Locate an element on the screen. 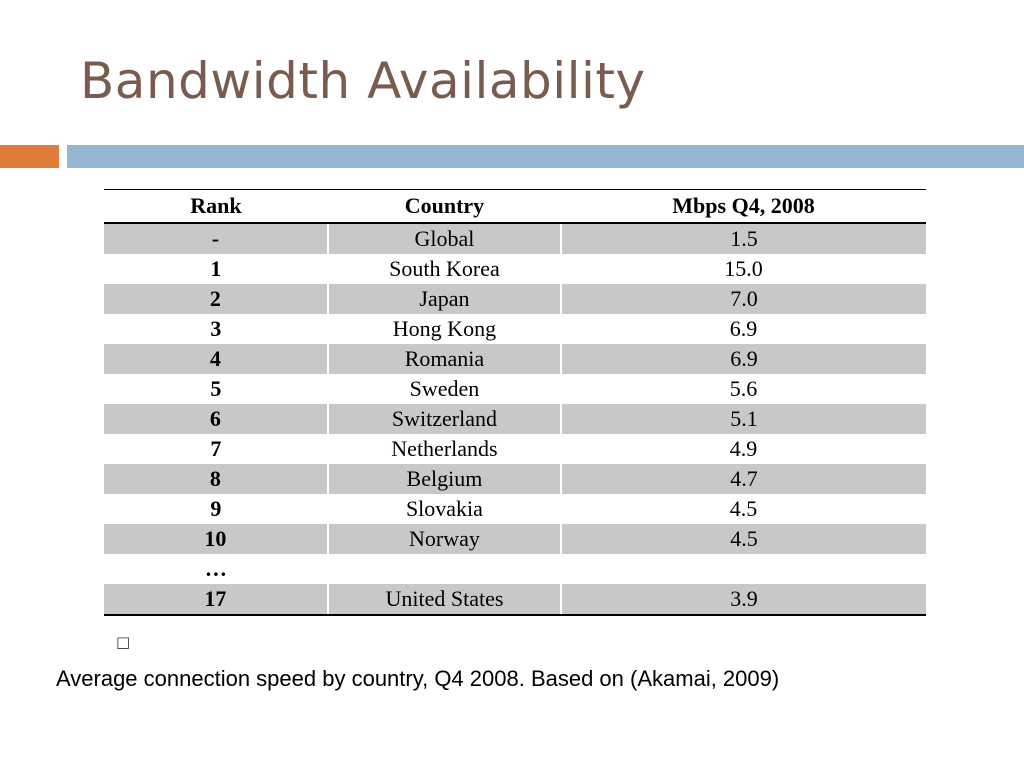 The height and width of the screenshot is (768, 1024). table-row: 9 Slovakia 4.5 is located at coordinates (515, 509).